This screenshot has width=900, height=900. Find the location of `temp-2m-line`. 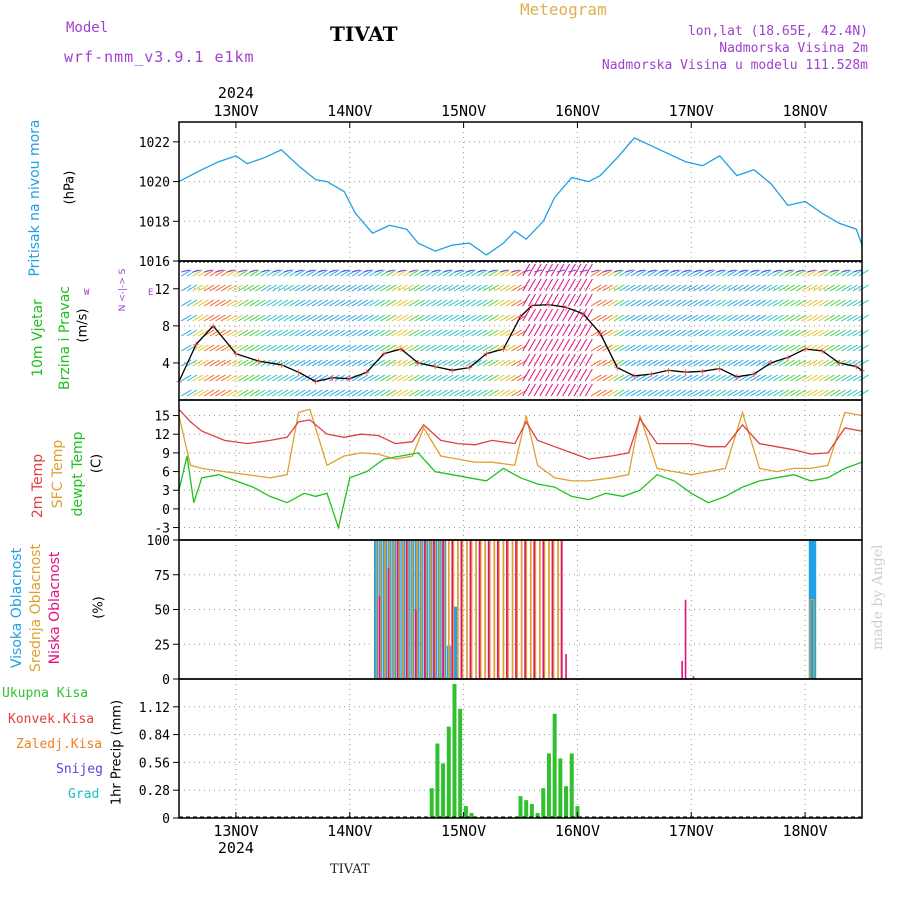

temp-2m-line is located at coordinates (520, 434).